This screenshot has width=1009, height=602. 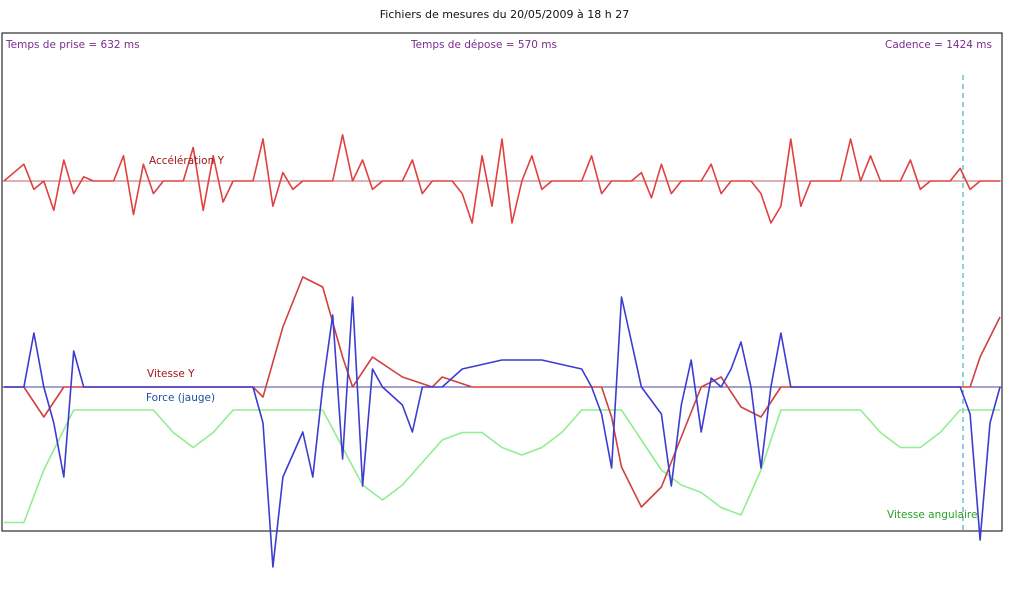 I want to click on series-label-acceleration: Accélération Y, so click(x=187, y=161).